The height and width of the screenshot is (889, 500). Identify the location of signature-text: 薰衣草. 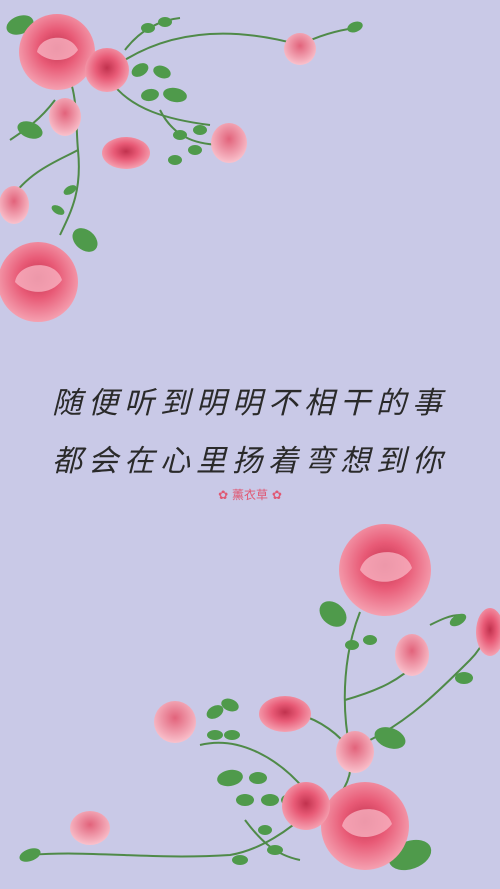
(249, 495).